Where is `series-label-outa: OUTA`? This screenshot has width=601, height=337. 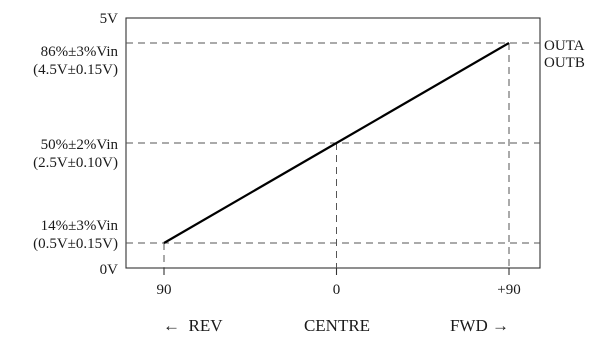 series-label-outa: OUTA is located at coordinates (564, 46).